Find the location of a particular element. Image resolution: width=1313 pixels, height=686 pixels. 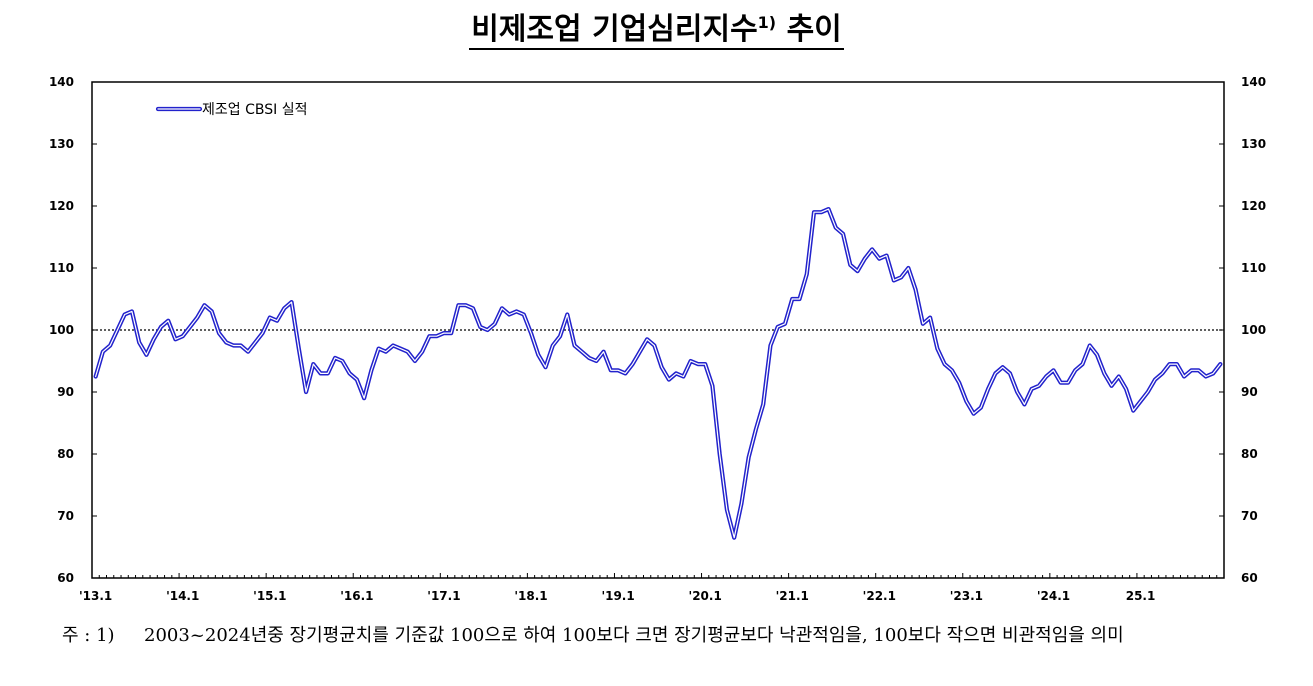

x-tick-label: '22.1 is located at coordinates (879, 596).